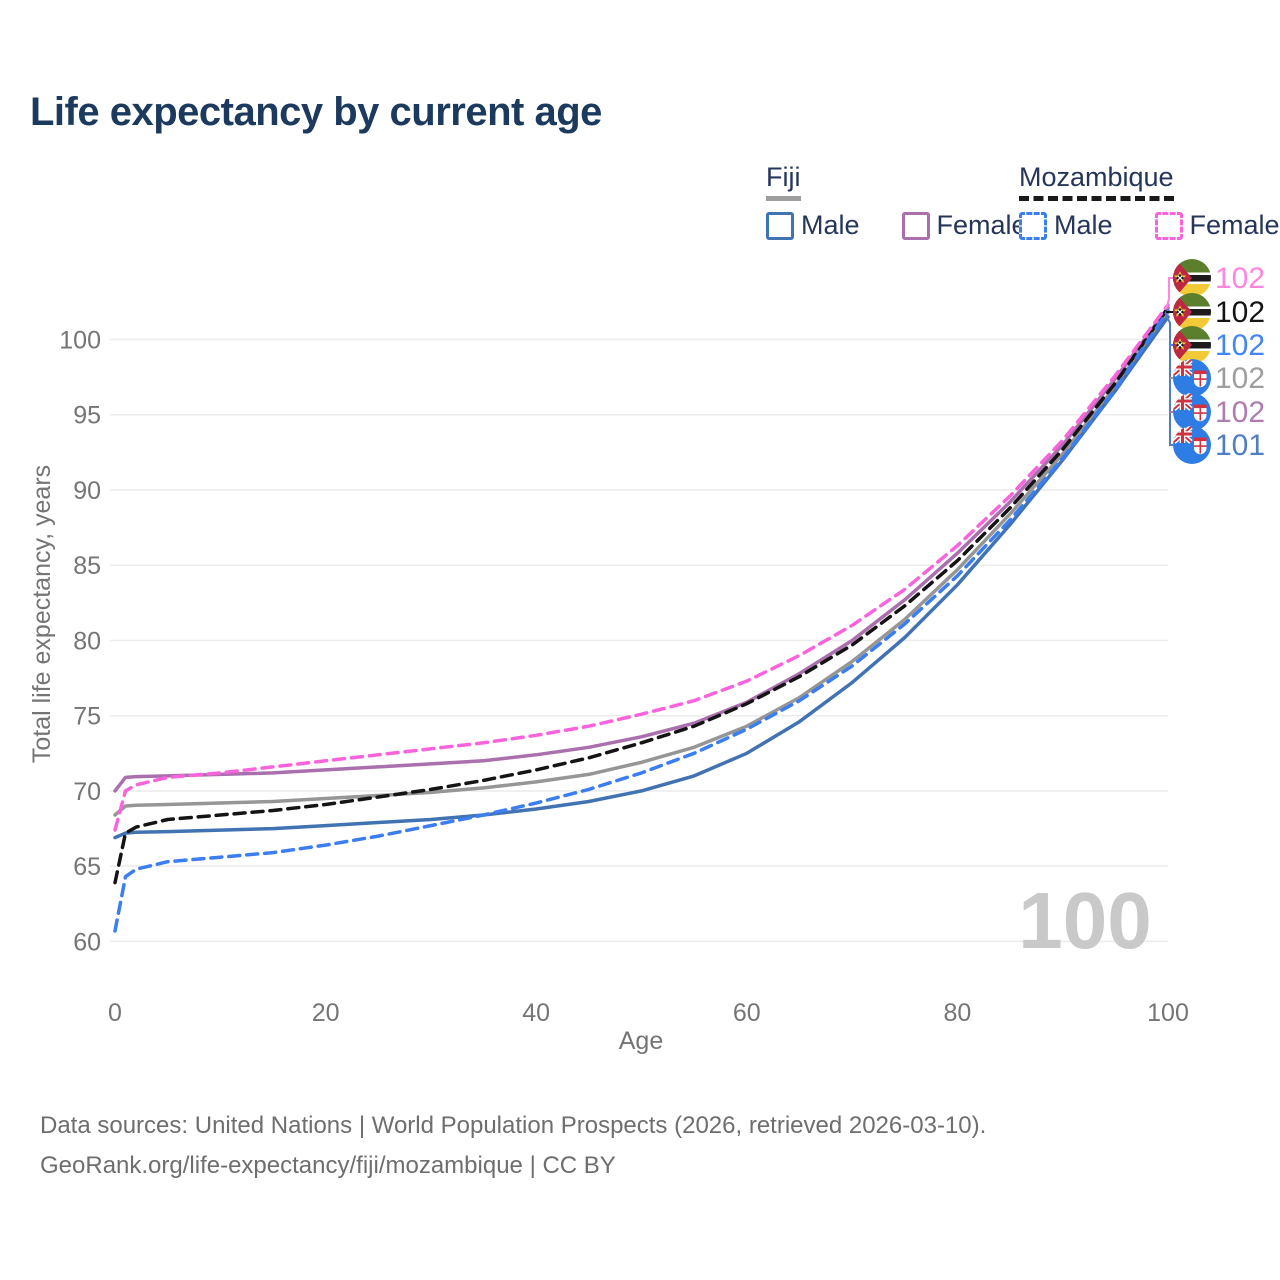 This screenshot has height=1280, width=1280. What do you see at coordinates (1149, 201) in the screenshot?
I see `legend-mozambique: Mozambique Male Female` at bounding box center [1149, 201].